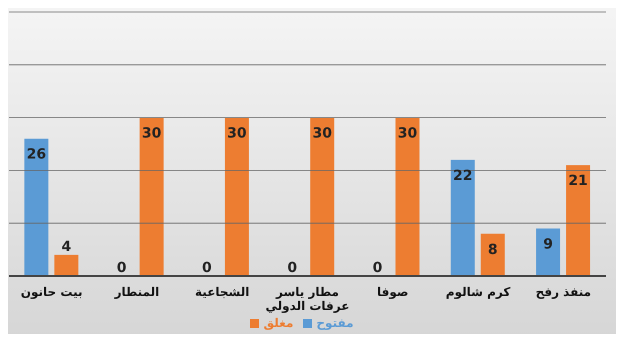 The height and width of the screenshot is (342, 624). I want to click on x-tick-label: المنطار, so click(137, 292).